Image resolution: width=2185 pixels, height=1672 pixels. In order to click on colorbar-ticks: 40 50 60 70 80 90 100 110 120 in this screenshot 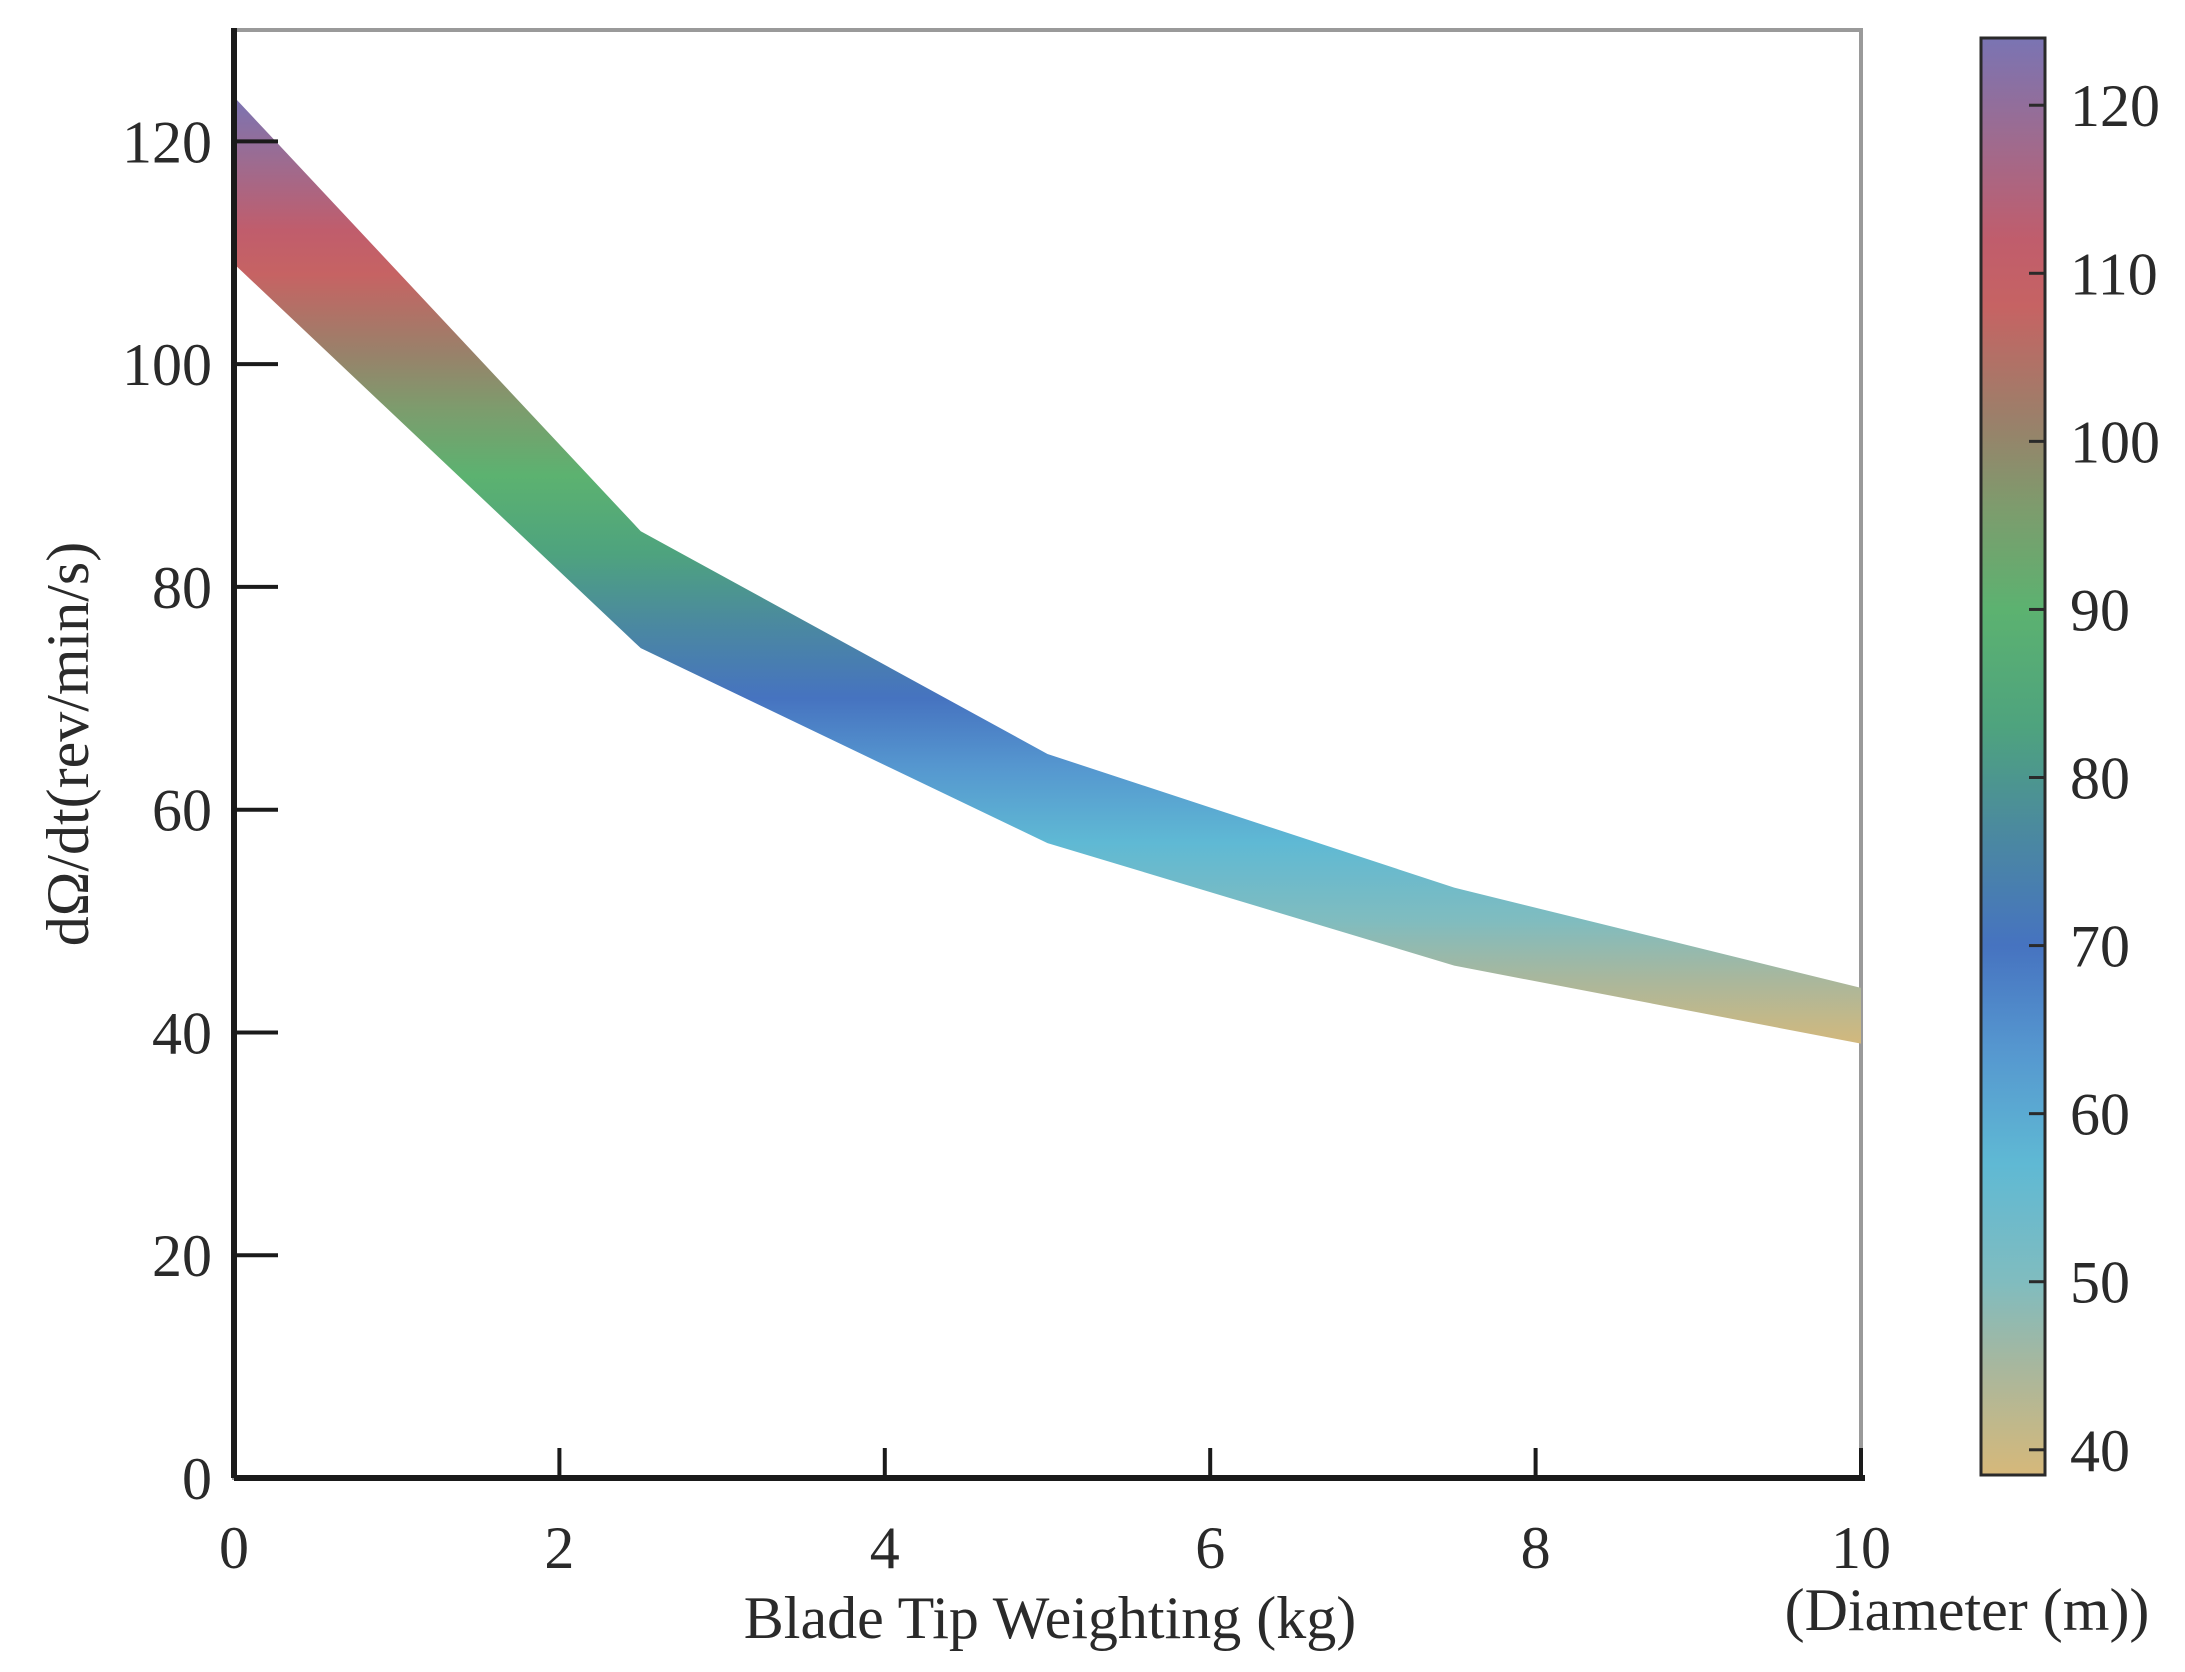, I will do `click(2094, 778)`.